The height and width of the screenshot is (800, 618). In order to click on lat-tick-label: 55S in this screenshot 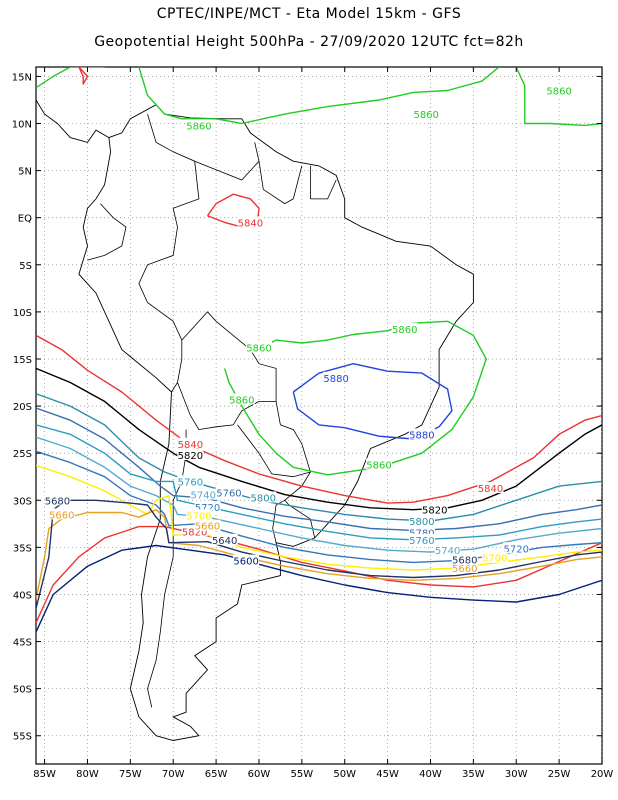, I will do `click(22, 737)`.